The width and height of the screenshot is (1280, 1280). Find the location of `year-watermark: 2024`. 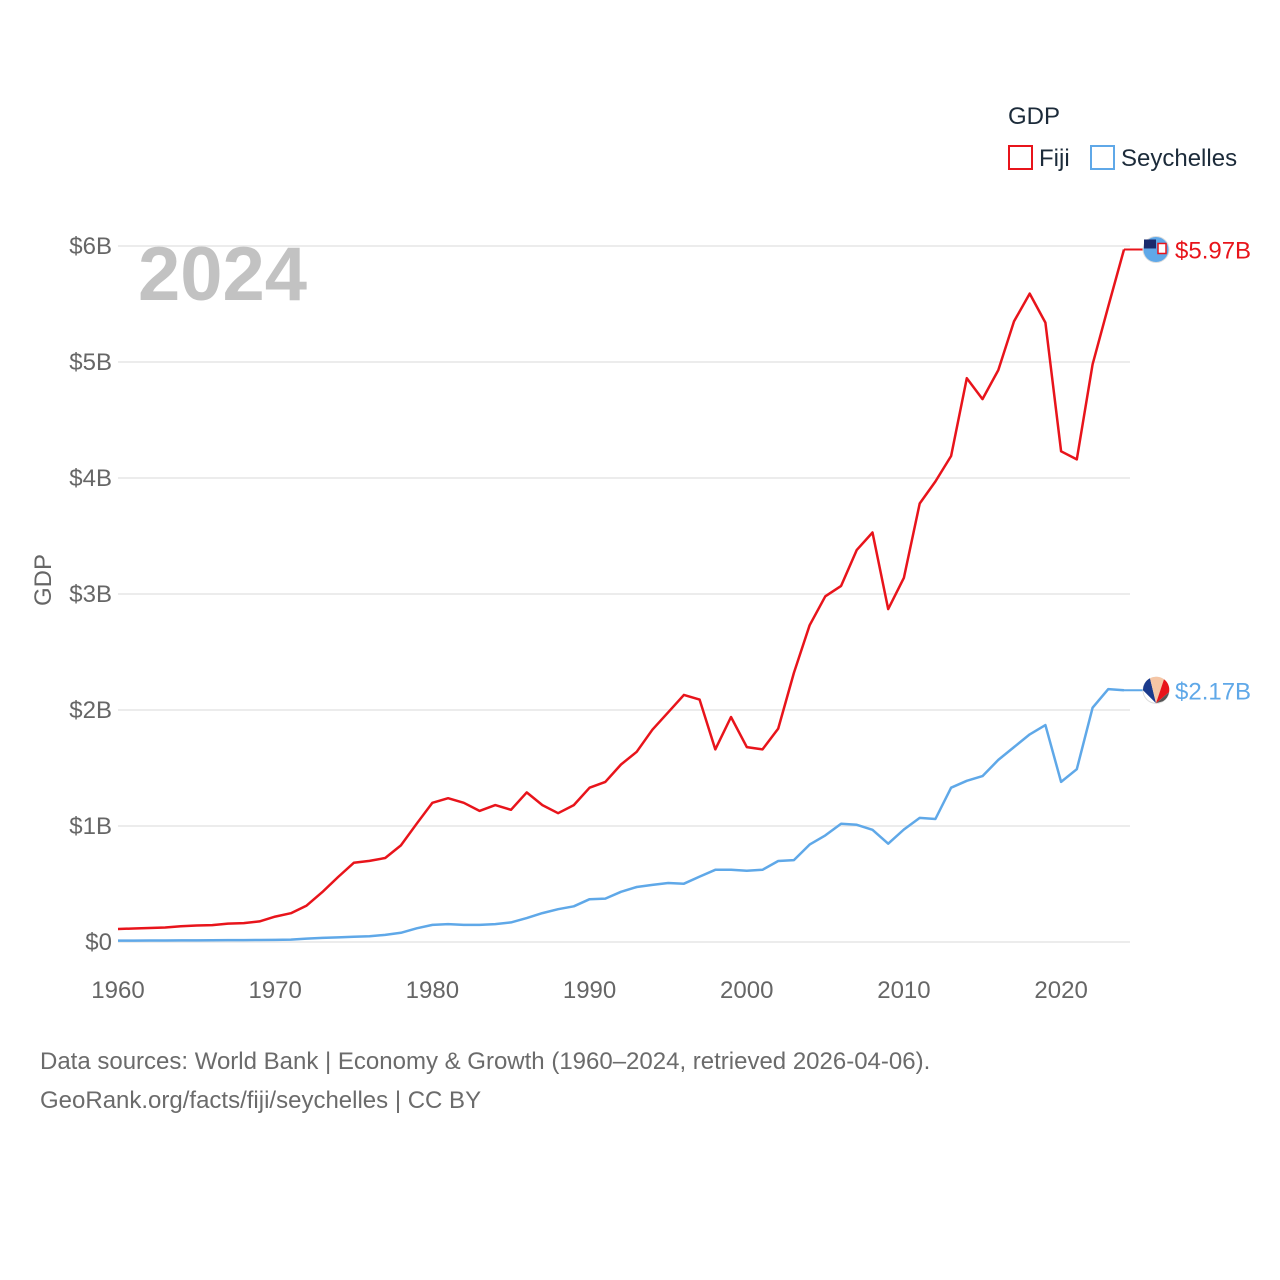

year-watermark: 2024 is located at coordinates (222, 274).